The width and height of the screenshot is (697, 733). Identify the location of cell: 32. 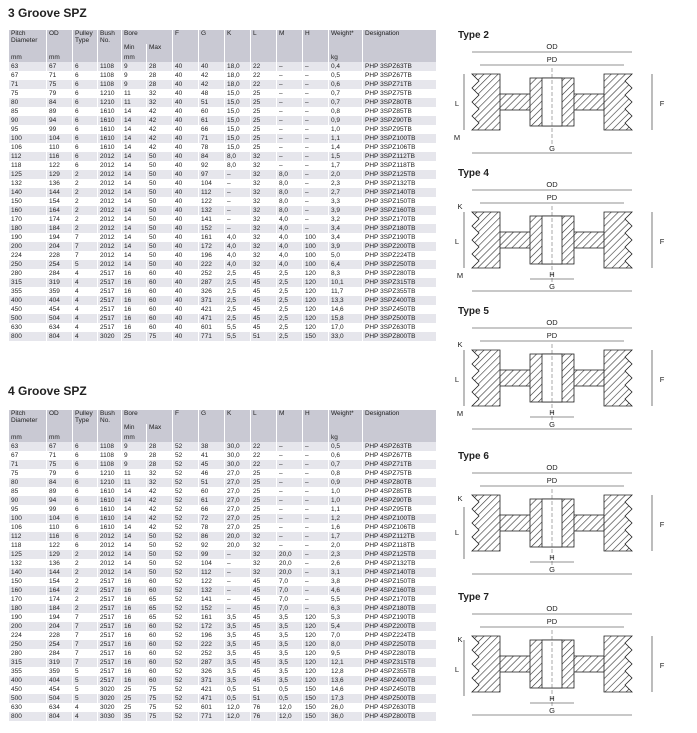
(263, 554).